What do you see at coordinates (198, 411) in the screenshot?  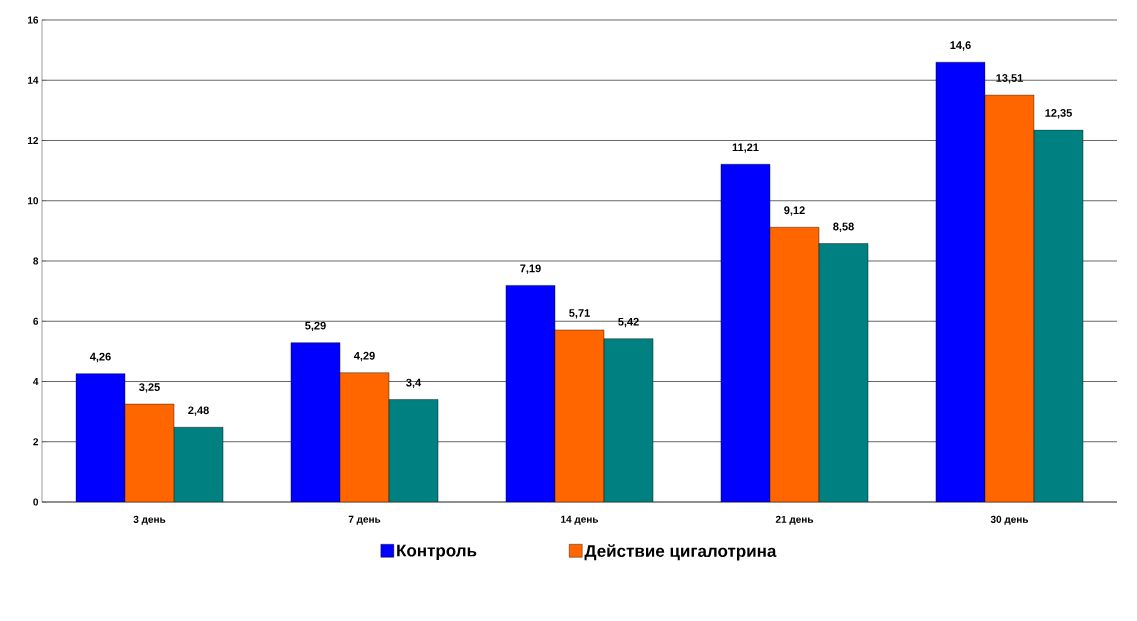 I see `data-label: 2,48` at bounding box center [198, 411].